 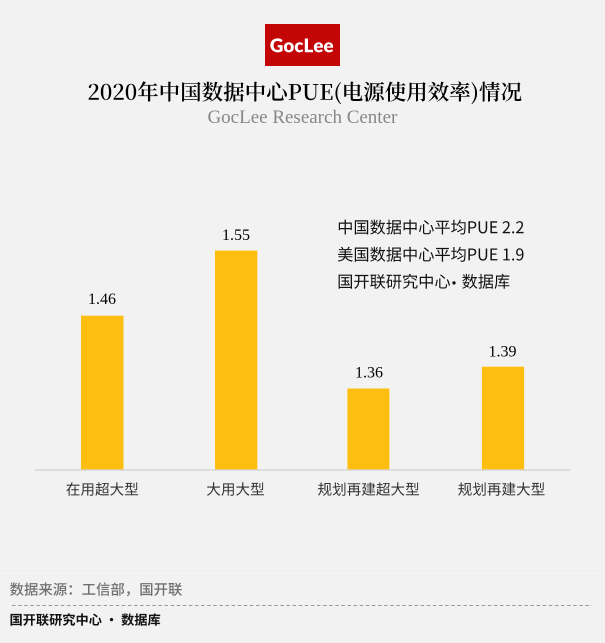 I want to click on svg-text: GocLee Research Center, so click(x=302, y=117).